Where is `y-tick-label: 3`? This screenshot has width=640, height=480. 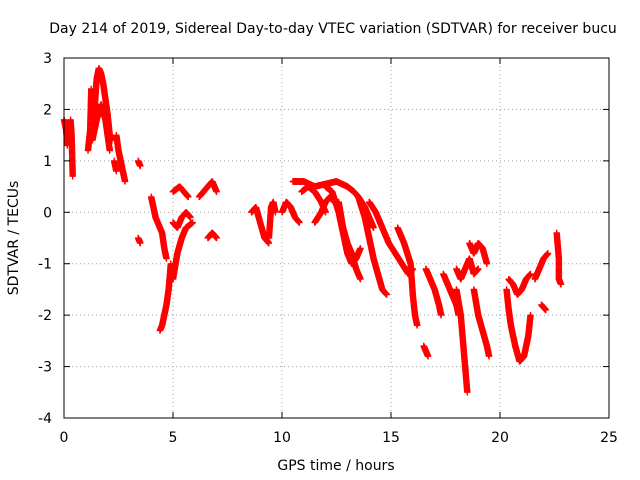 y-tick-label: 3 is located at coordinates (47, 59).